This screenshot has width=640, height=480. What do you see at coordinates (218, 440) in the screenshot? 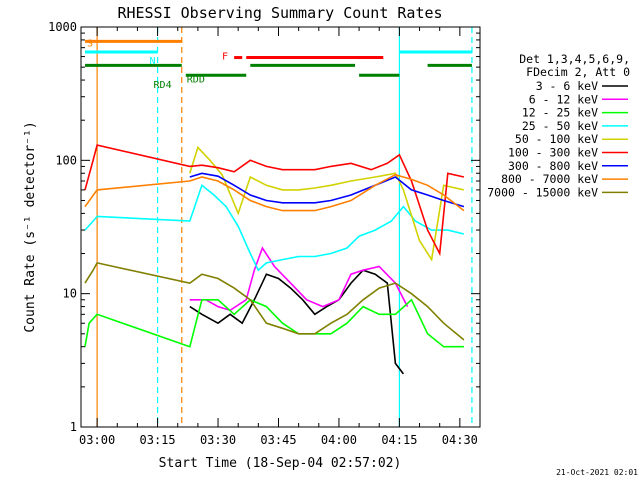
I see `x-tick-label: 03:30` at bounding box center [218, 440].